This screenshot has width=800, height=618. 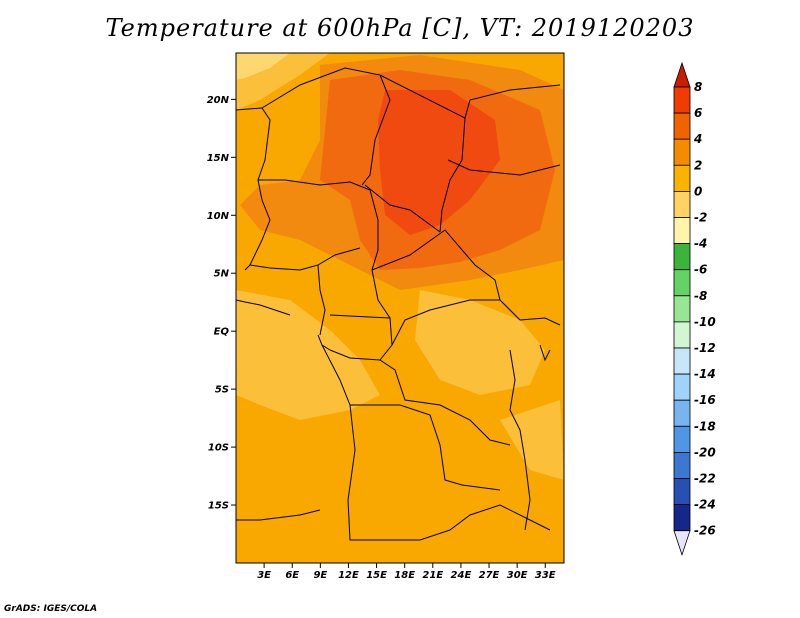 What do you see at coordinates (461, 575) in the screenshot?
I see `lon-tick-label: 24E` at bounding box center [461, 575].